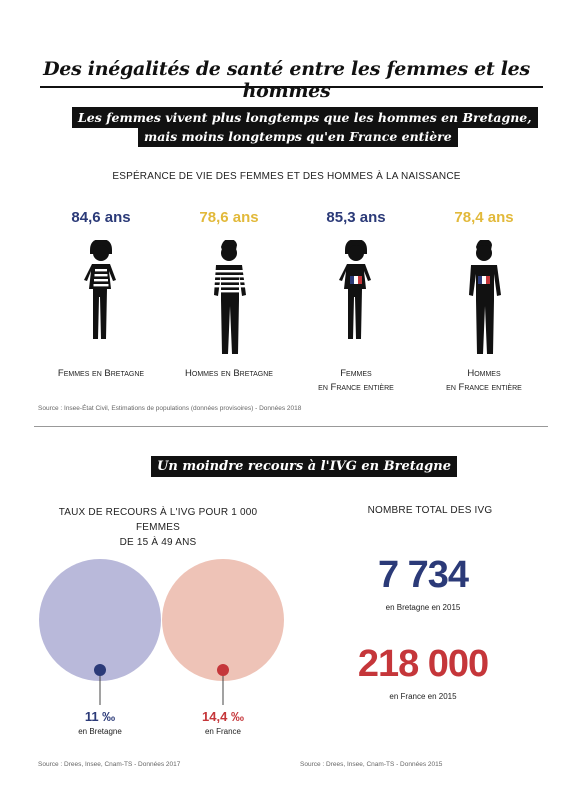 The height and width of the screenshot is (800, 573). I want to click on ivg-rate-circles, so click(161, 632).